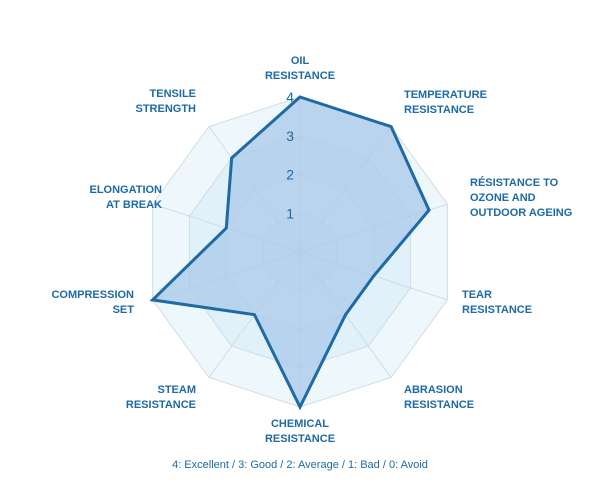 This screenshot has height=498, width=600. I want to click on axis-label-line: TEAR, so click(477, 295).